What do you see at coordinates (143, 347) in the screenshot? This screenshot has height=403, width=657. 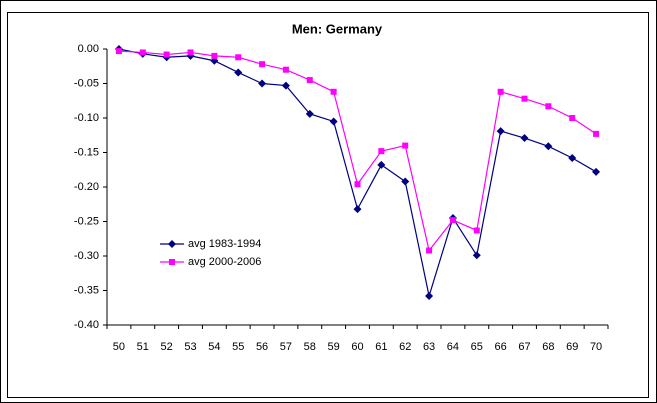 I see `x-tick-label: 51` at bounding box center [143, 347].